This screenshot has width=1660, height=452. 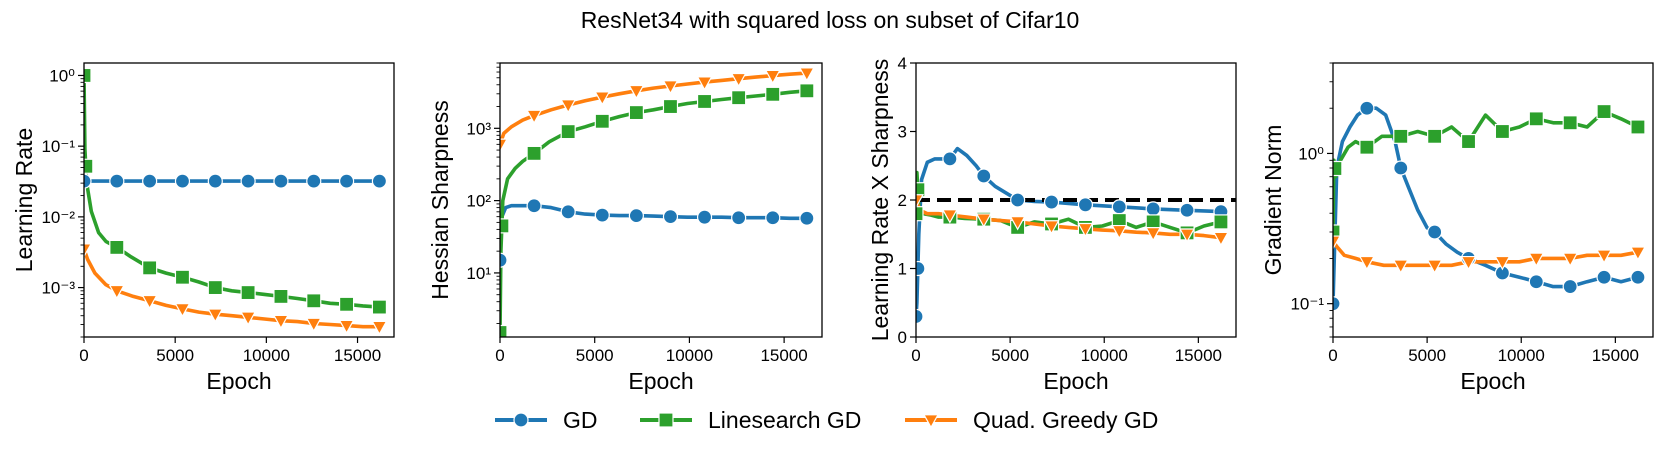 What do you see at coordinates (440, 199) in the screenshot?
I see `y-axis-label: Hessian Sharpness` at bounding box center [440, 199].